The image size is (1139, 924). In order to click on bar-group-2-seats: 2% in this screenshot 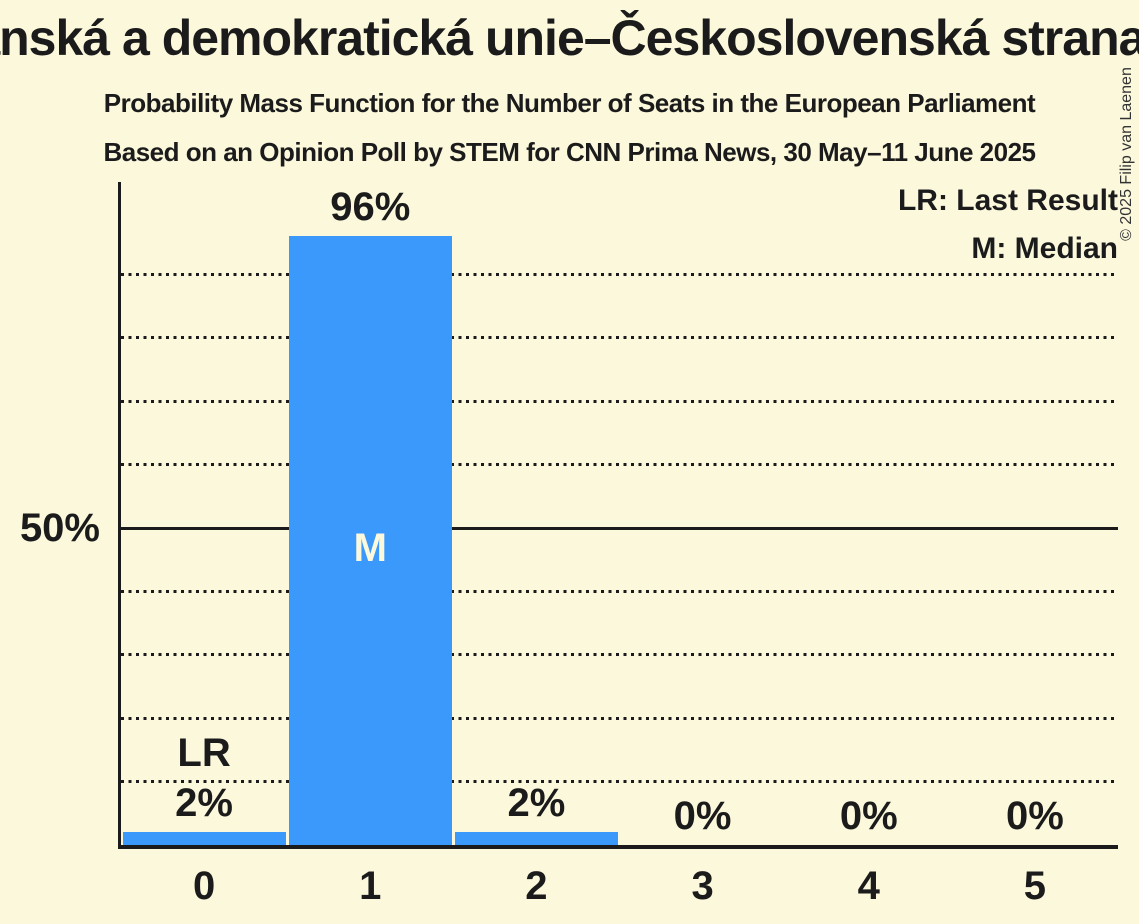, I will do `click(536, 514)`.